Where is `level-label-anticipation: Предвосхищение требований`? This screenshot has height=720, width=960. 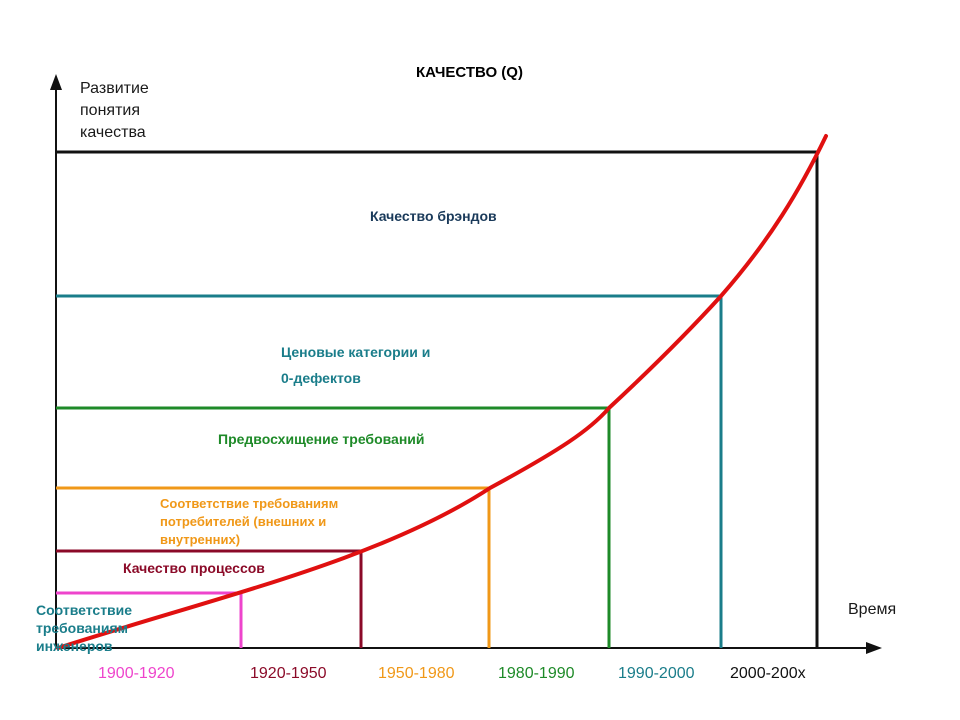 level-label-anticipation: Предвосхищение требований is located at coordinates (321, 439).